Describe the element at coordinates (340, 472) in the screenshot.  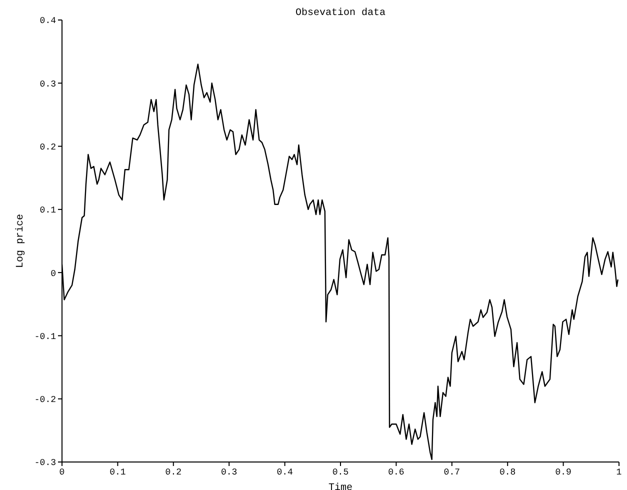
I see `x-tick-label: 0.5` at that location.